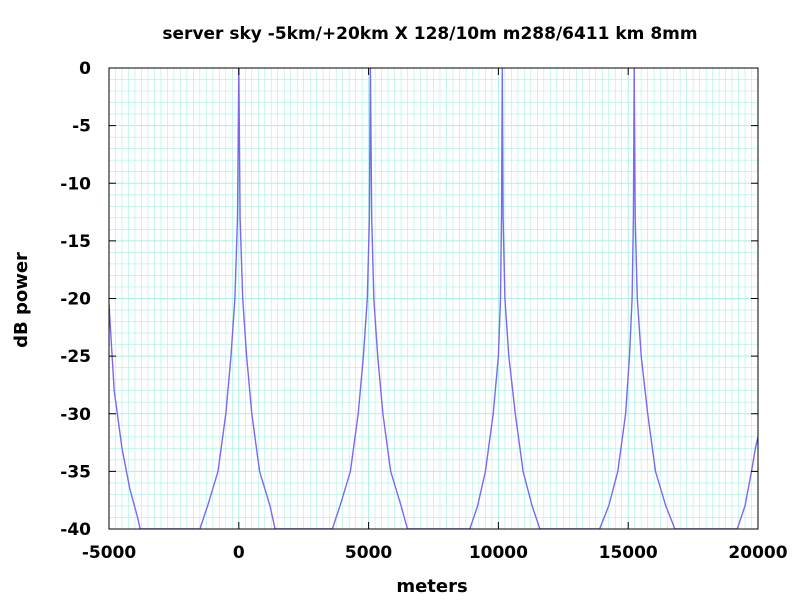 The height and width of the screenshot is (600, 800). What do you see at coordinates (757, 553) in the screenshot?
I see `x-tick-label: 20000` at bounding box center [757, 553].